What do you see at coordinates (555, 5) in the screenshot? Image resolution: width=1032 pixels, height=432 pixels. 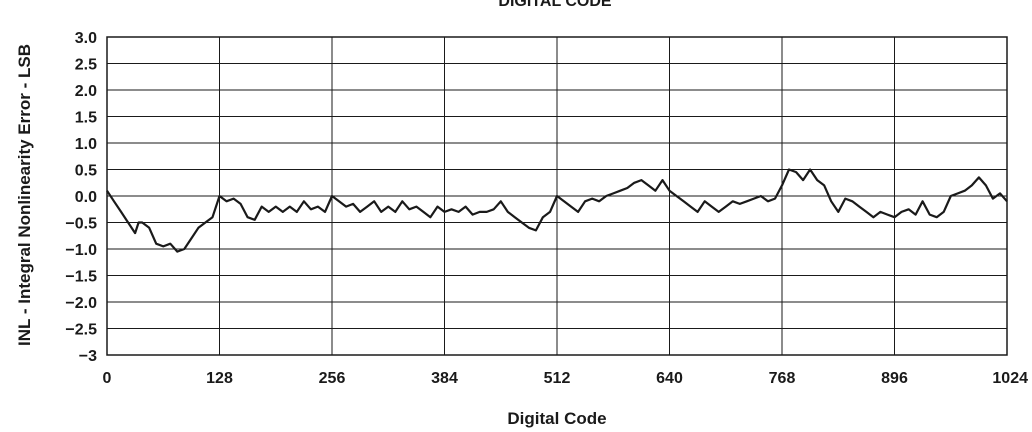 I see `chart-title: DIGITAL CODE` at bounding box center [555, 5].